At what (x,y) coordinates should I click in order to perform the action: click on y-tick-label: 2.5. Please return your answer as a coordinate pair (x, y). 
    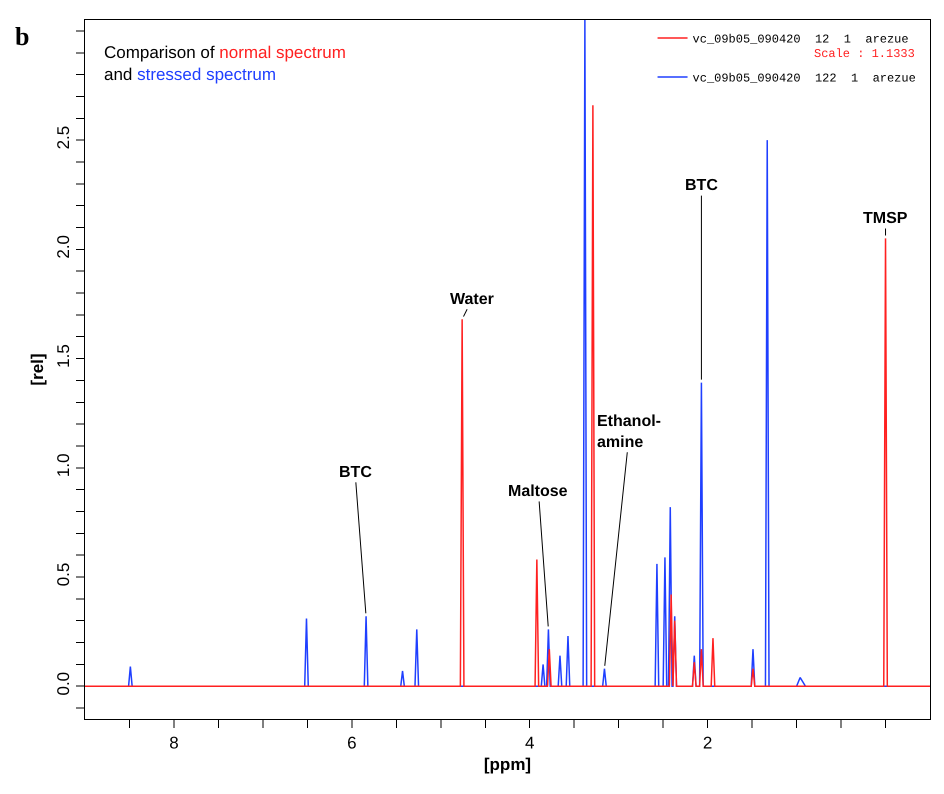
    Looking at the image, I should click on (64, 138).